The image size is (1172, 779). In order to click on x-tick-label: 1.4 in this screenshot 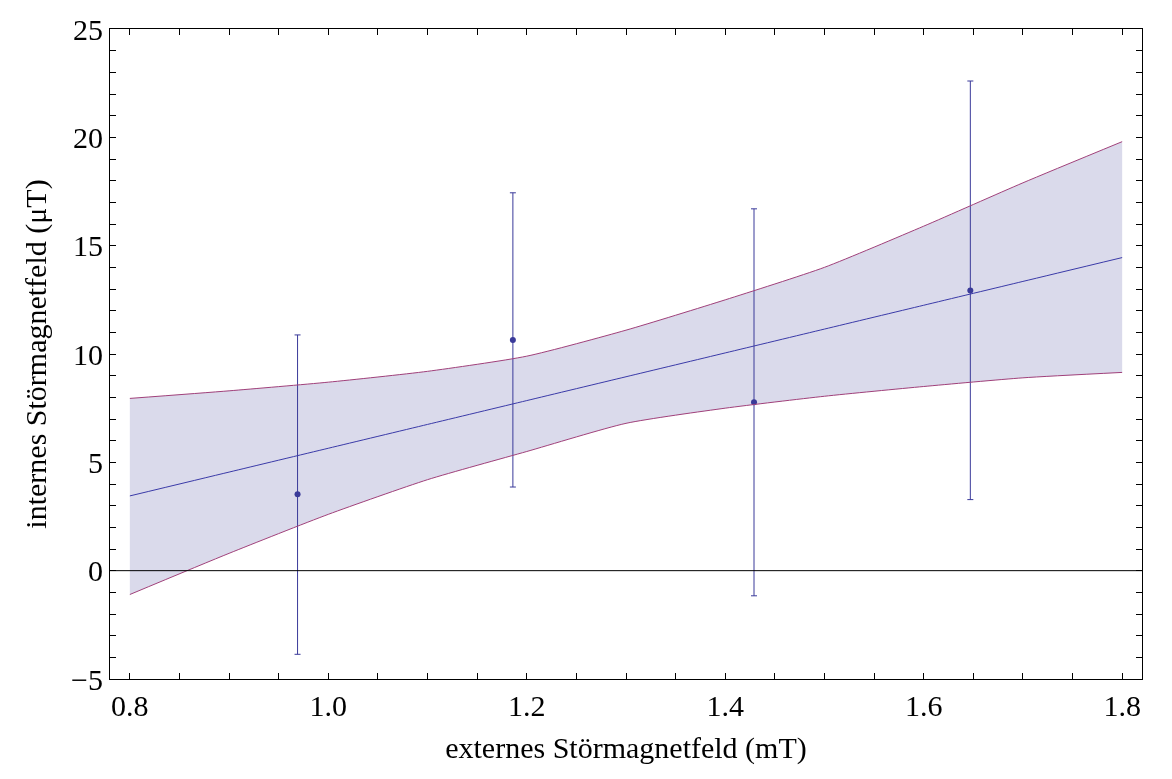, I will do `click(725, 705)`.